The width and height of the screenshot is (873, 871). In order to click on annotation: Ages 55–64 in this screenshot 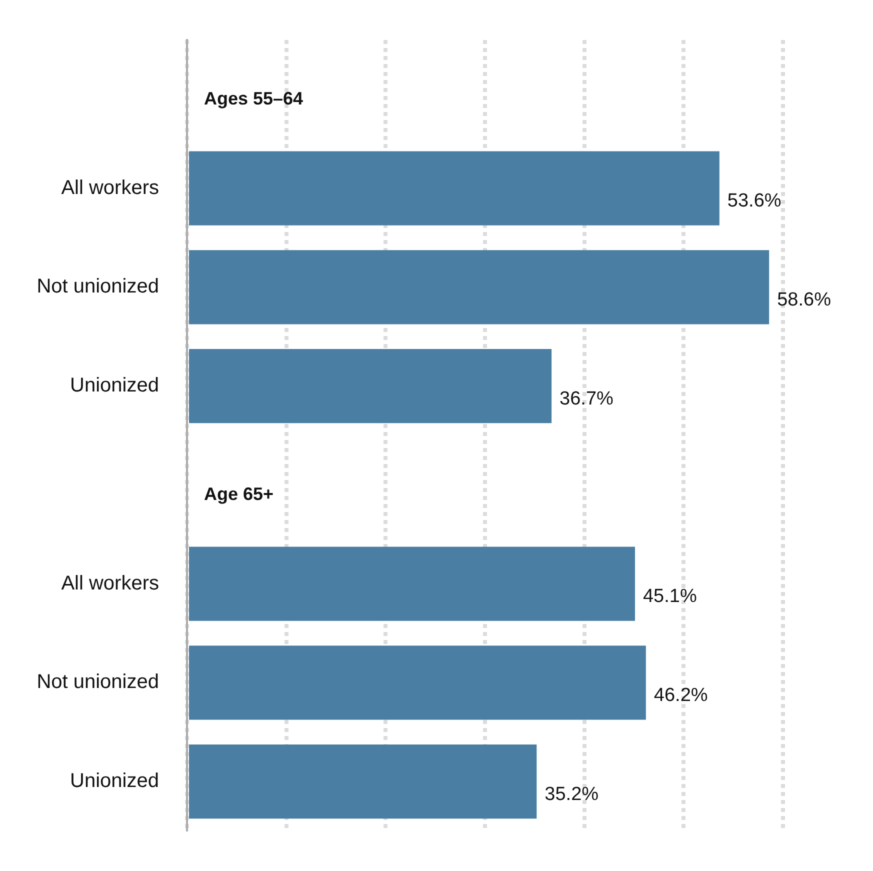, I will do `click(254, 98)`.